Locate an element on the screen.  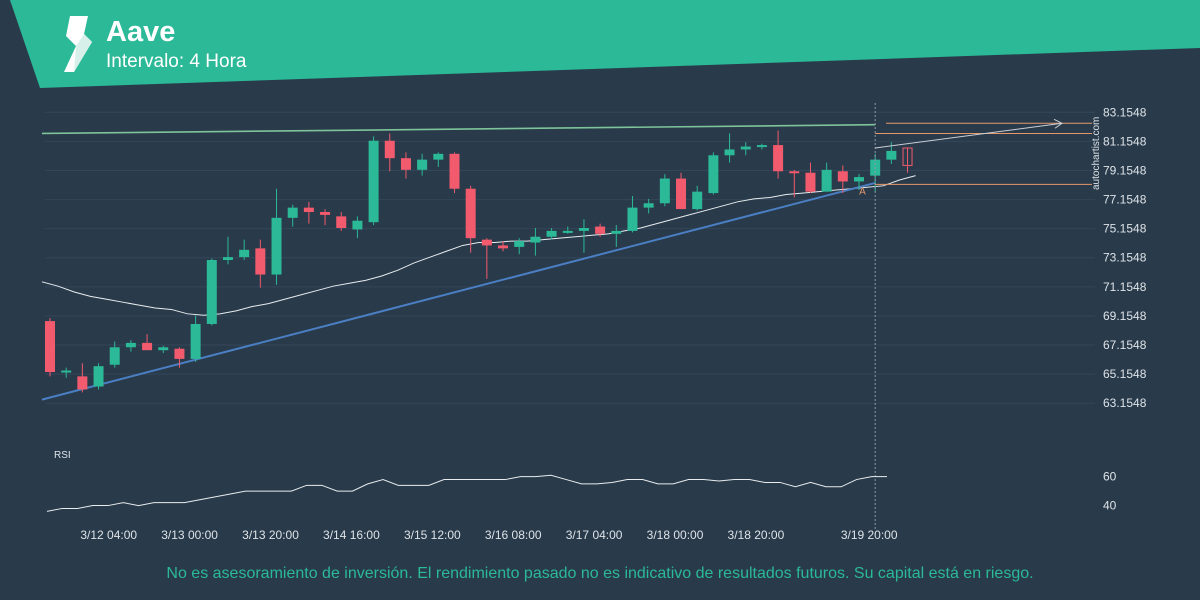
pattern-candle-body is located at coordinates (907, 156).